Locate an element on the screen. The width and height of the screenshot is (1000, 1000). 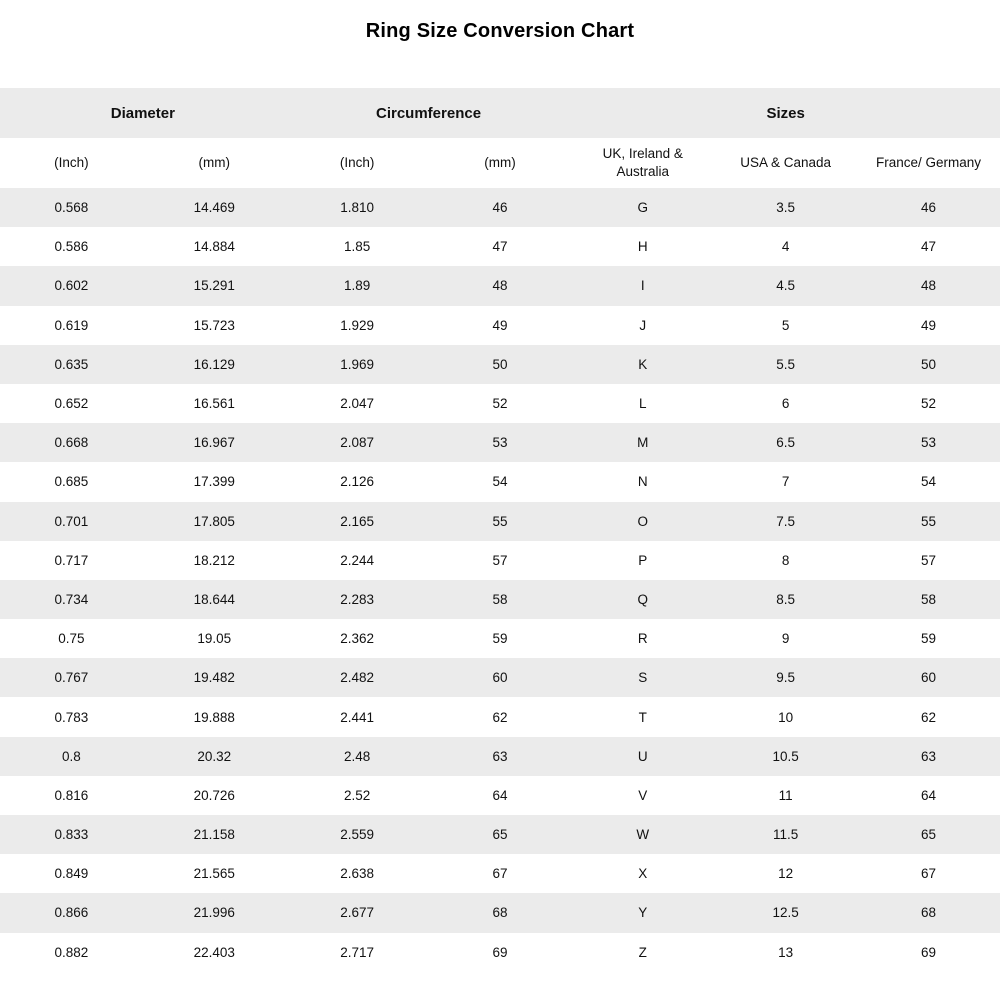
table-cell: 6 is located at coordinates (785, 404).